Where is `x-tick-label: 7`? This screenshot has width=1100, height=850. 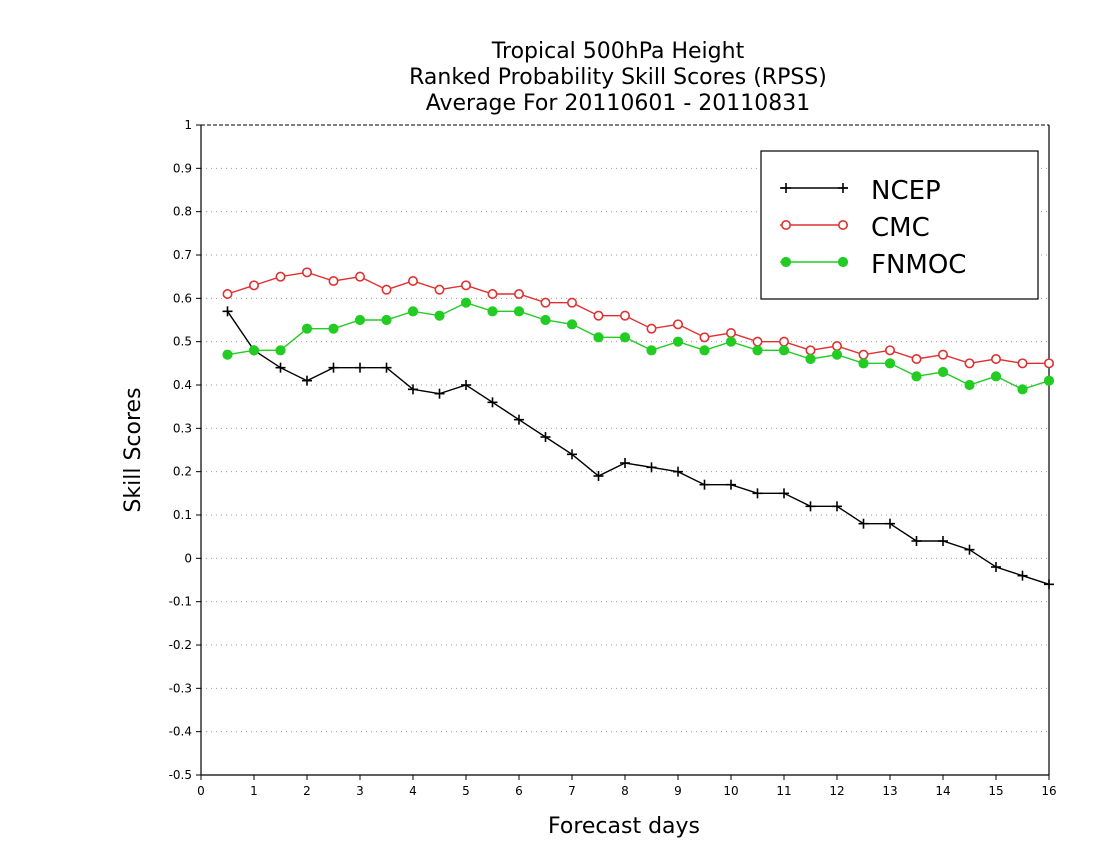
x-tick-label: 7 is located at coordinates (572, 791).